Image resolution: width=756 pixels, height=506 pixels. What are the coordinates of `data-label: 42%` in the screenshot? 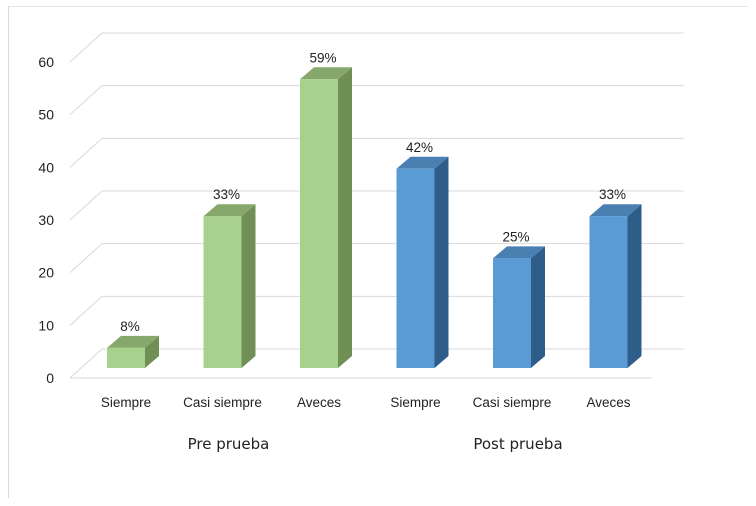 It's located at (419, 147).